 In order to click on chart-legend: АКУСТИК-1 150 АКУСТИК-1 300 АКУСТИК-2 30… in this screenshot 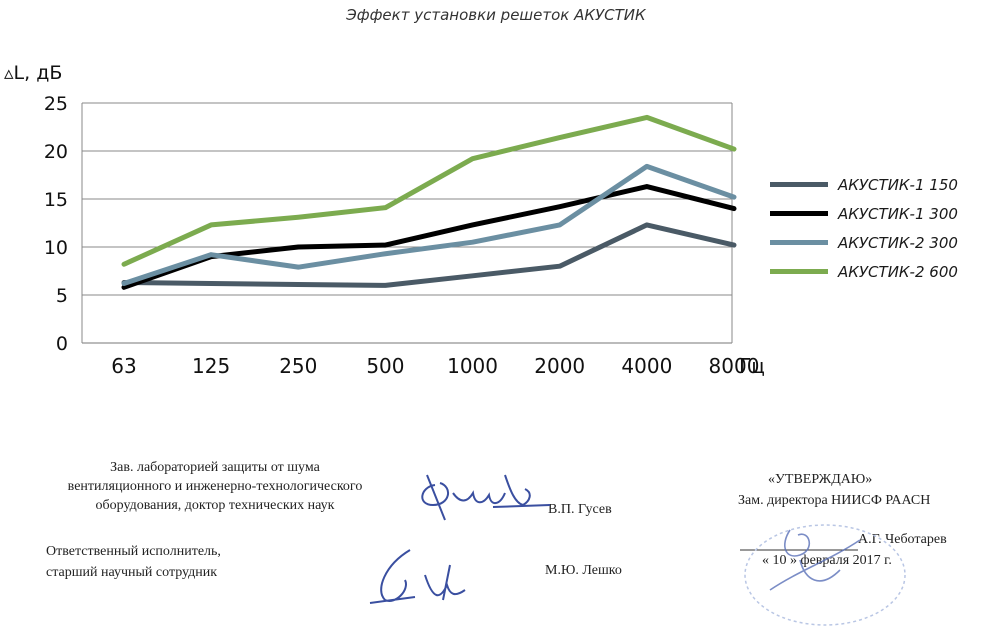, I will do `click(864, 228)`.